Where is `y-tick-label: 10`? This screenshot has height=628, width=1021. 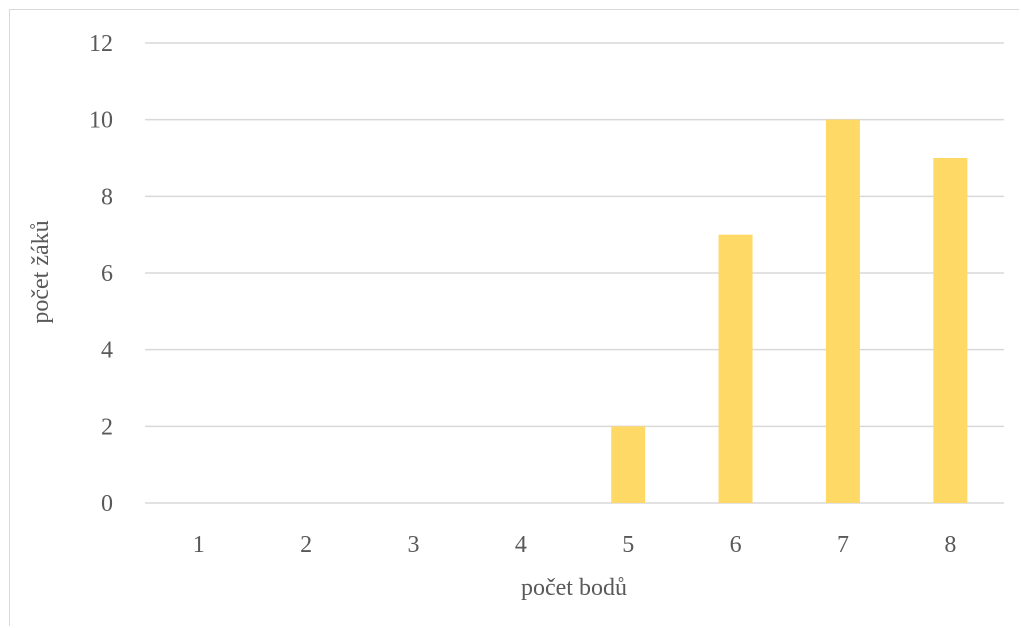
y-tick-label: 10 is located at coordinates (101, 121).